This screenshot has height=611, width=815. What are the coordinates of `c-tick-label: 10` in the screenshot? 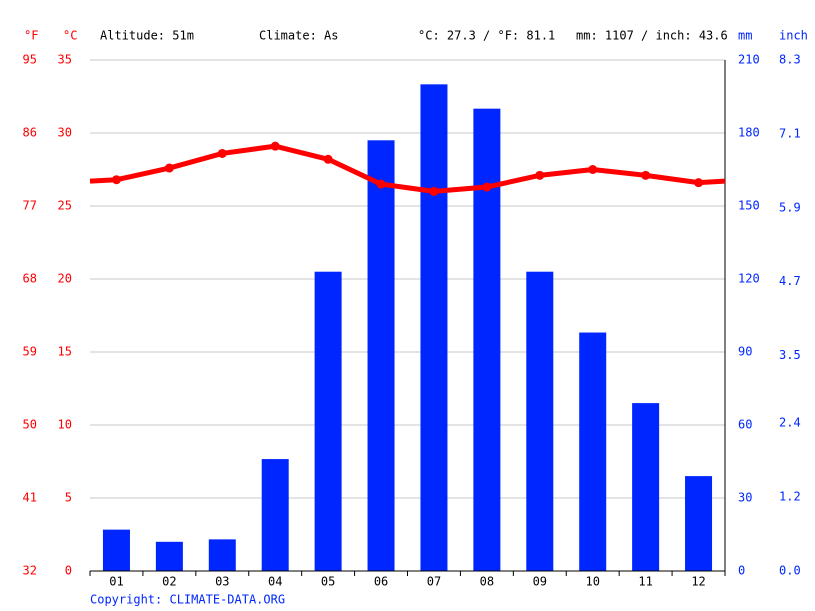 It's located at (65, 425).